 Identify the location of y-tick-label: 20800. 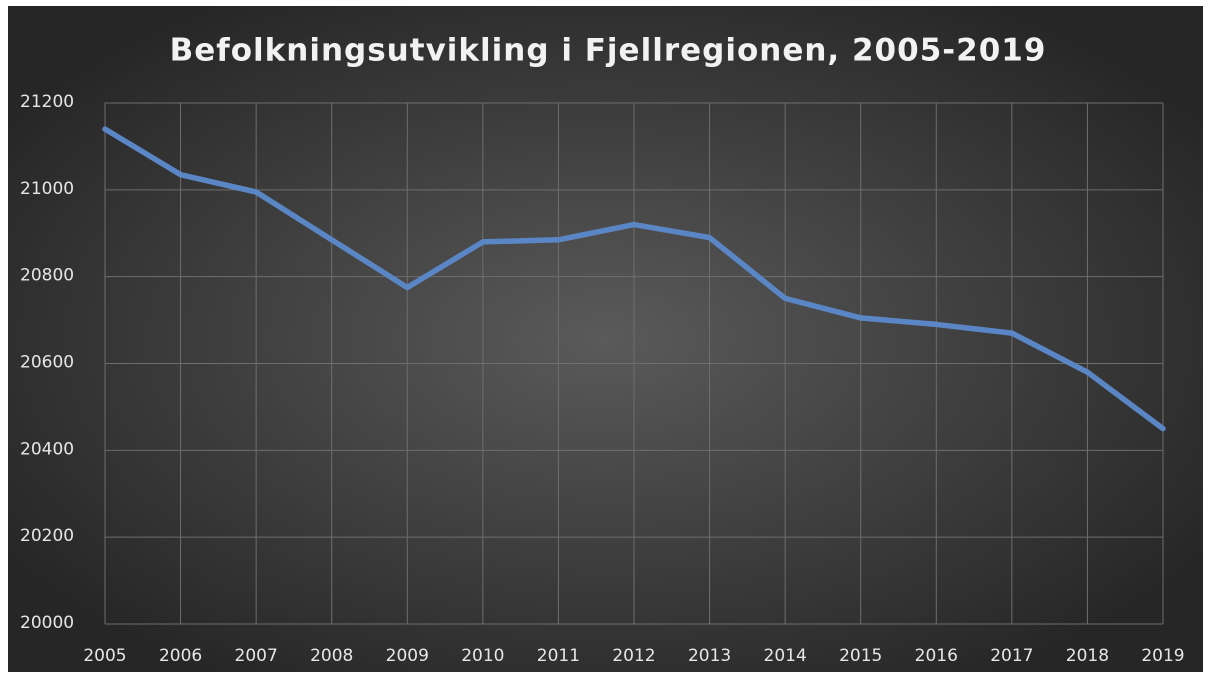
(47, 276).